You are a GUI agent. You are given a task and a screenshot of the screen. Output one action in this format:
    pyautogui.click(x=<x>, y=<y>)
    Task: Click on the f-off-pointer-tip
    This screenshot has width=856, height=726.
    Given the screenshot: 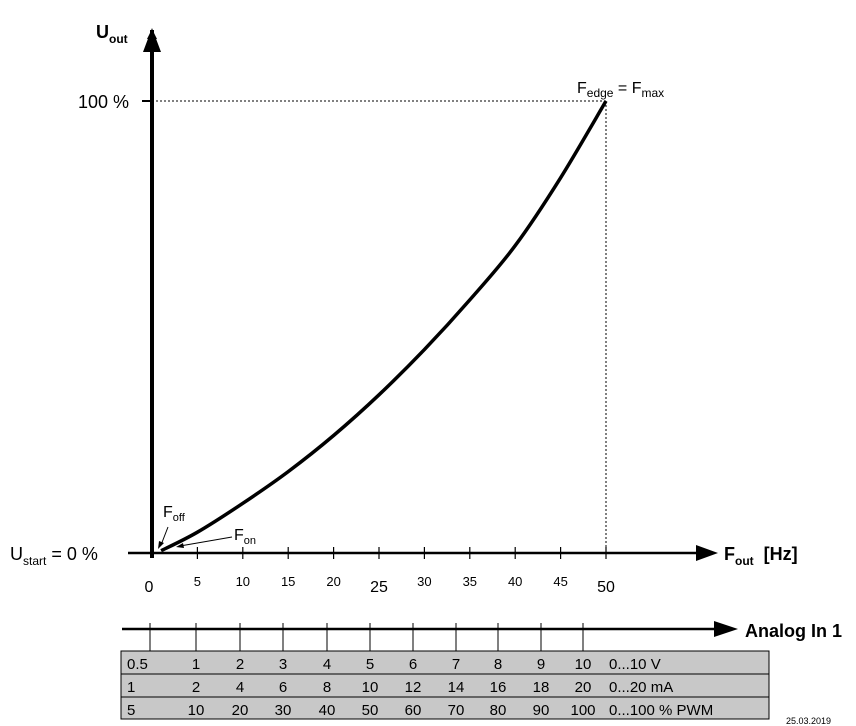 What is the action you would take?
    pyautogui.click(x=161, y=545)
    